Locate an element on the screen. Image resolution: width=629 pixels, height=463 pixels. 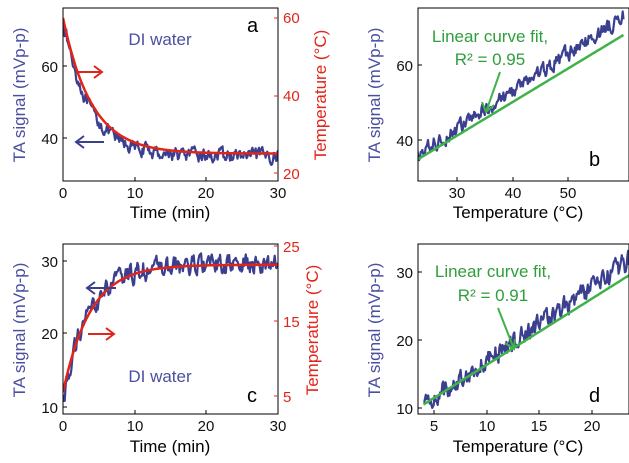
panel-c-y2tick: 25 is located at coordinates (291, 247).